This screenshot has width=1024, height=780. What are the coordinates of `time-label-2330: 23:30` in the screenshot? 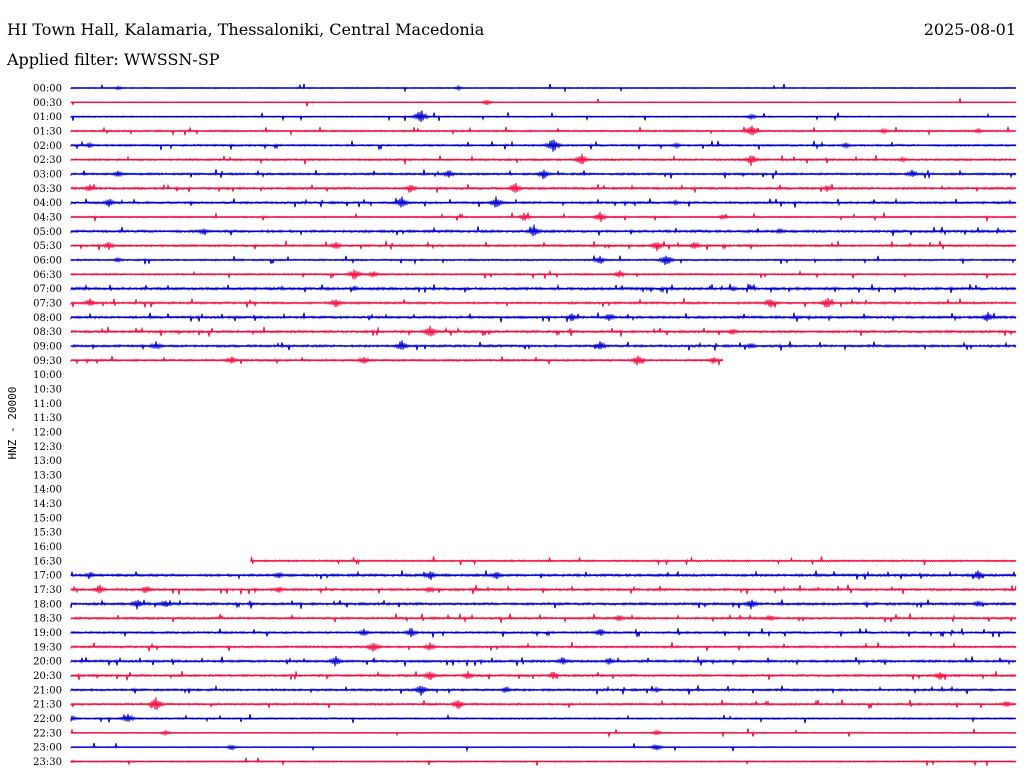 It's located at (47, 762).